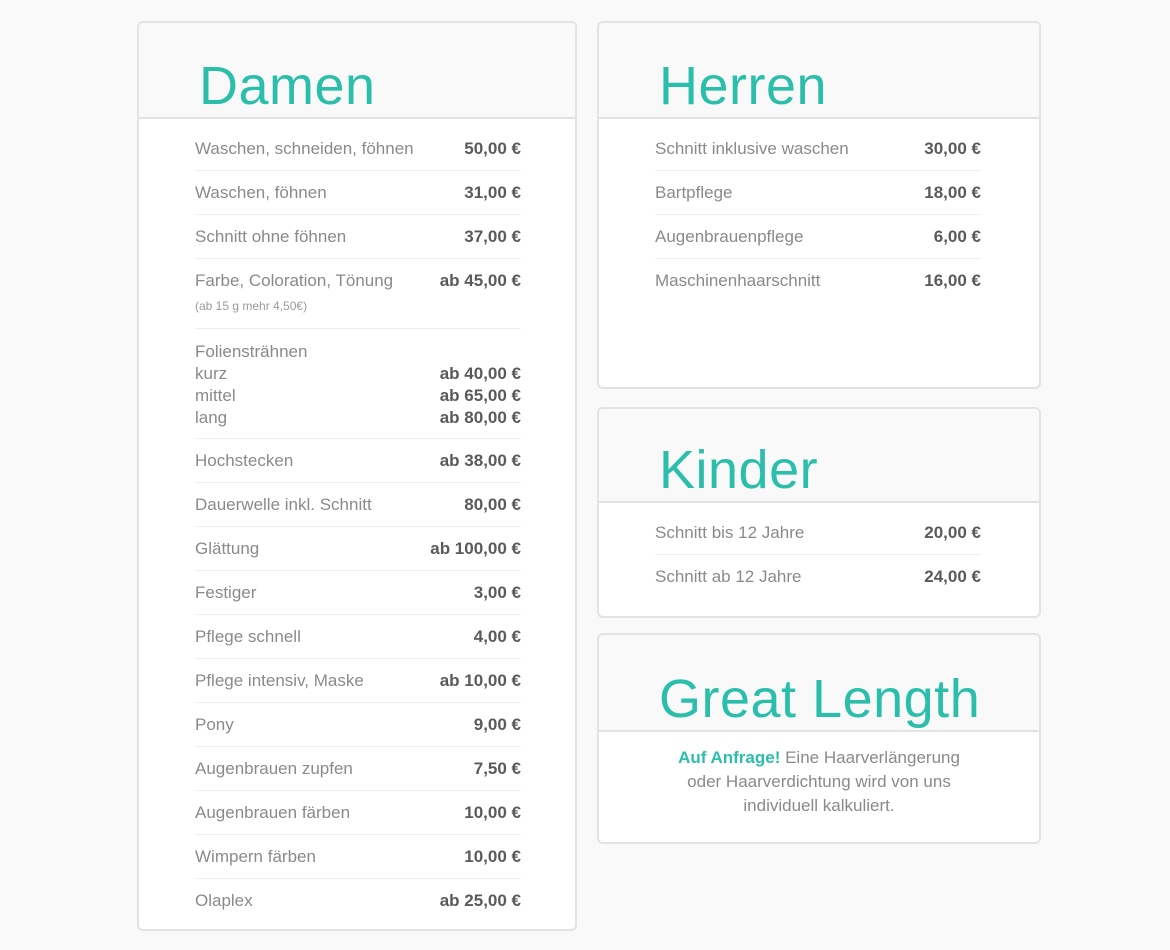 The height and width of the screenshot is (950, 1170). I want to click on price-row: Schnitt ohne föhnen 37,00 €, so click(358, 237).